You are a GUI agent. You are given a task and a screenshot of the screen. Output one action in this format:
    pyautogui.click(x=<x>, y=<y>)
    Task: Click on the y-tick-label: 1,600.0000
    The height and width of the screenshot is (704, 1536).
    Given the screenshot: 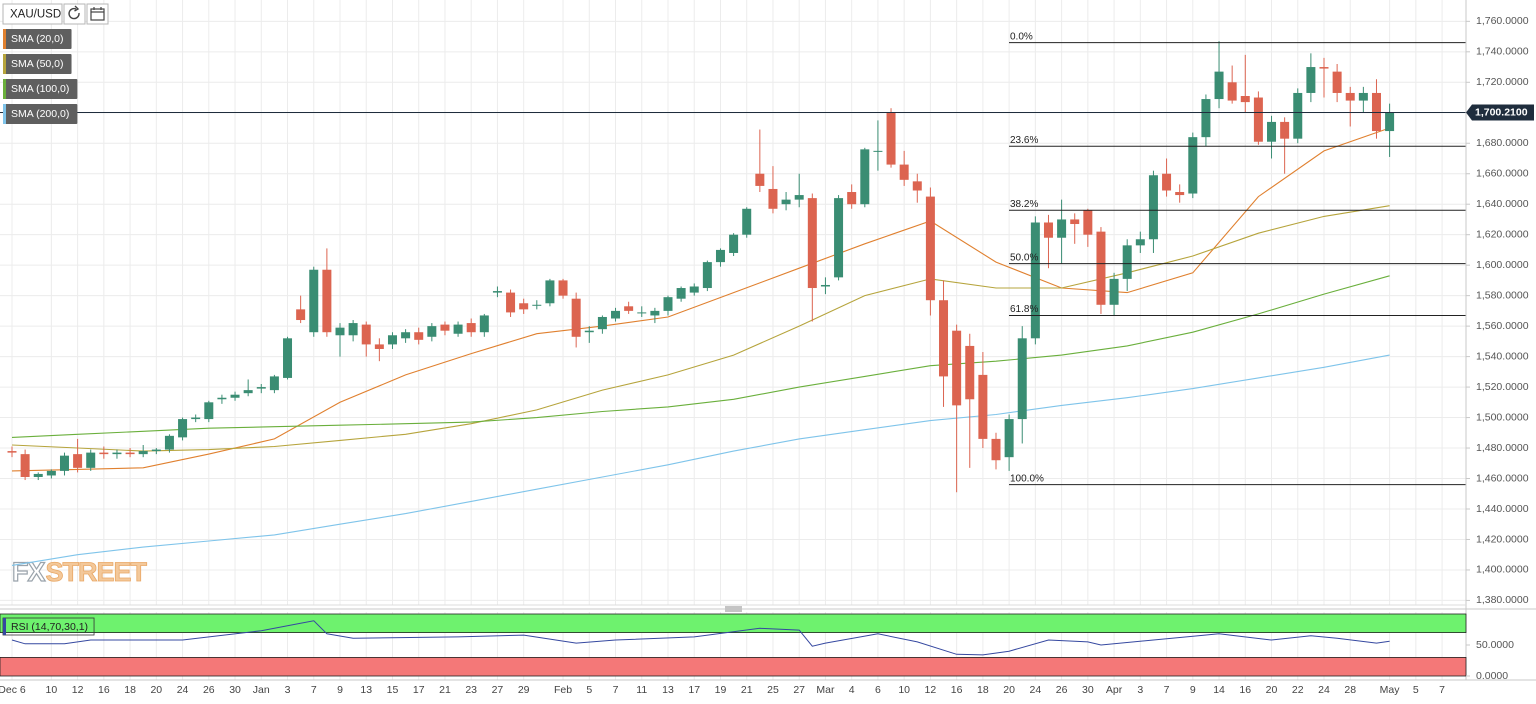 What is the action you would take?
    pyautogui.click(x=1502, y=265)
    